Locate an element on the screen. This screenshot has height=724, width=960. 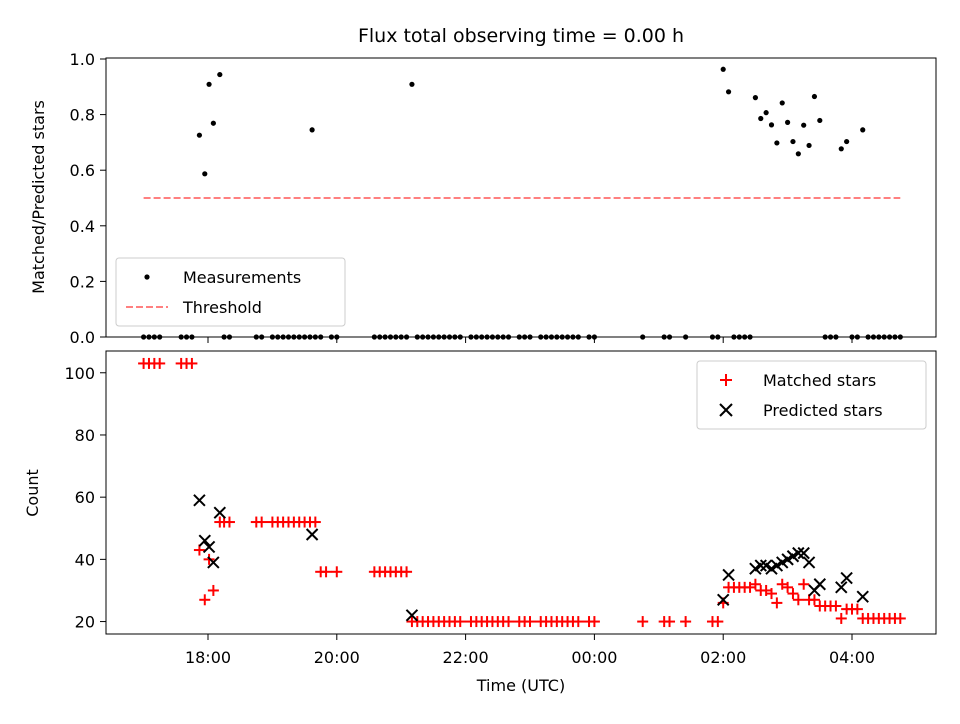
x-tick-count: 22:00 is located at coordinates (466, 650).